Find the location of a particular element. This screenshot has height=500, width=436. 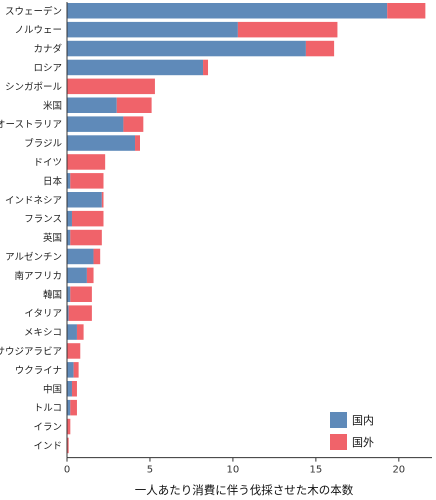

category-label-23: インド is located at coordinates (47, 446).